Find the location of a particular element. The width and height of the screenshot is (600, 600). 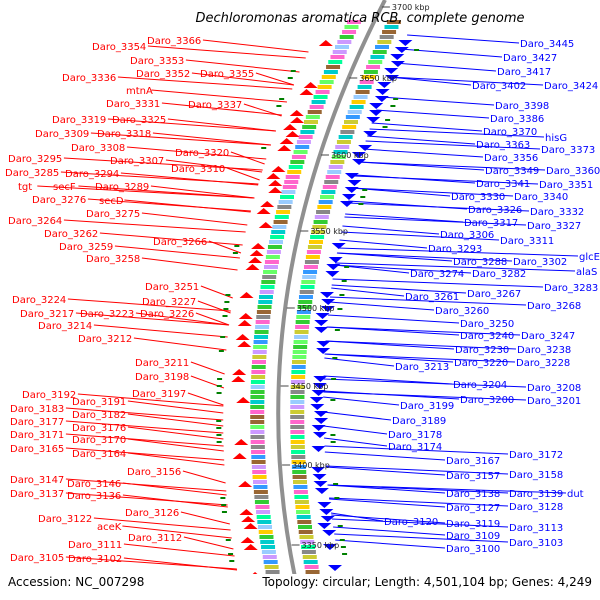

gene-label-left: Daro_3331 is located at coordinates (133, 104).